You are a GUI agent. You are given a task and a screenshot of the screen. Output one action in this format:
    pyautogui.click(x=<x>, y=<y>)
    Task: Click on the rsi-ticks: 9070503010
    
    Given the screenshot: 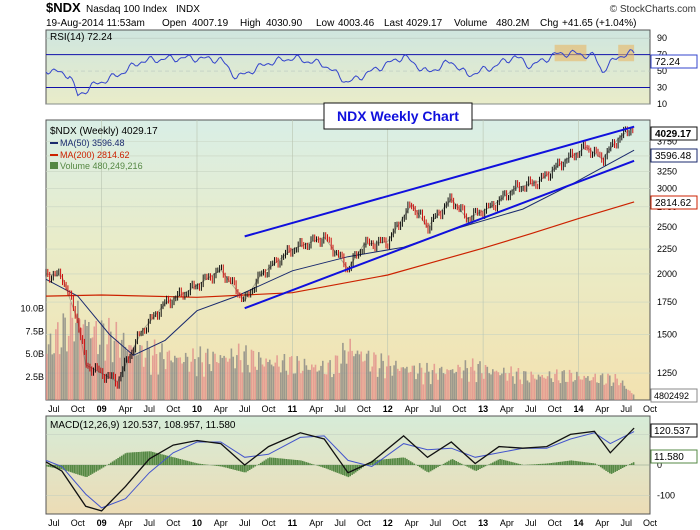 What is the action you would take?
    pyautogui.click(x=662, y=71)
    